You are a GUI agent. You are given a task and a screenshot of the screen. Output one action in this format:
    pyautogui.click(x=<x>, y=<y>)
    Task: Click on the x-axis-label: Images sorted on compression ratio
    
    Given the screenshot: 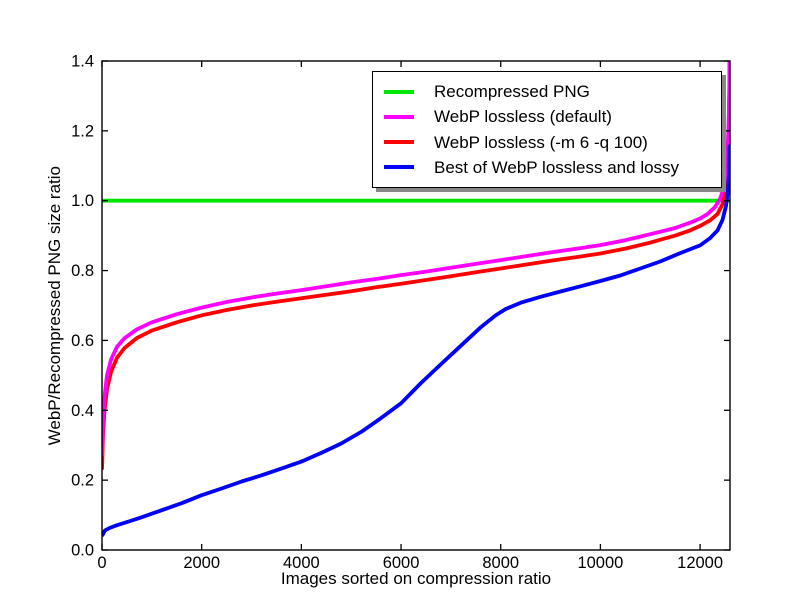 What is the action you would take?
    pyautogui.click(x=416, y=578)
    